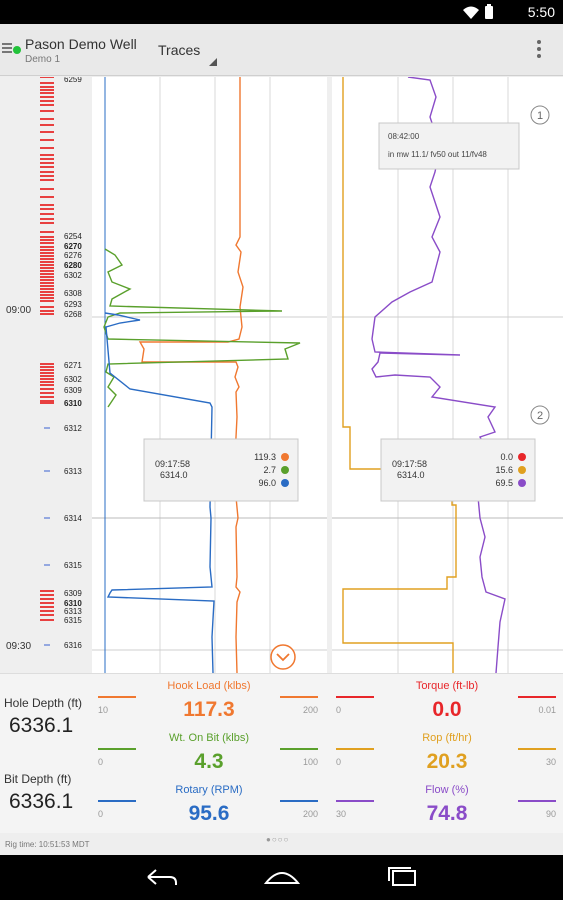  I want to click on annotation-popup: 08:42:00 in mw 11.1/ fv50 out 11/fv48, so click(449, 146).